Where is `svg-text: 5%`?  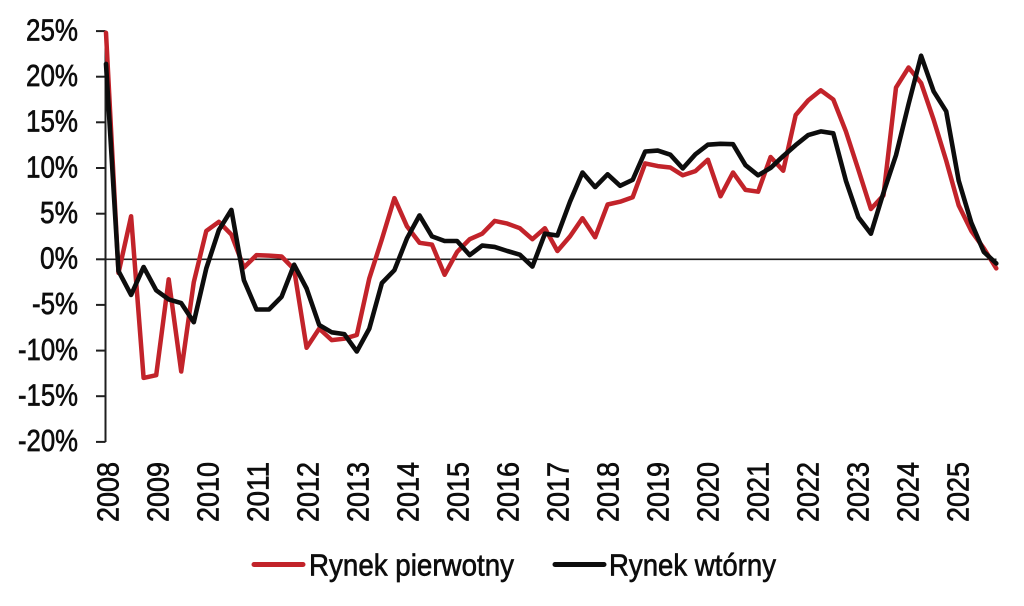
svg-text: 5% is located at coordinates (59, 212).